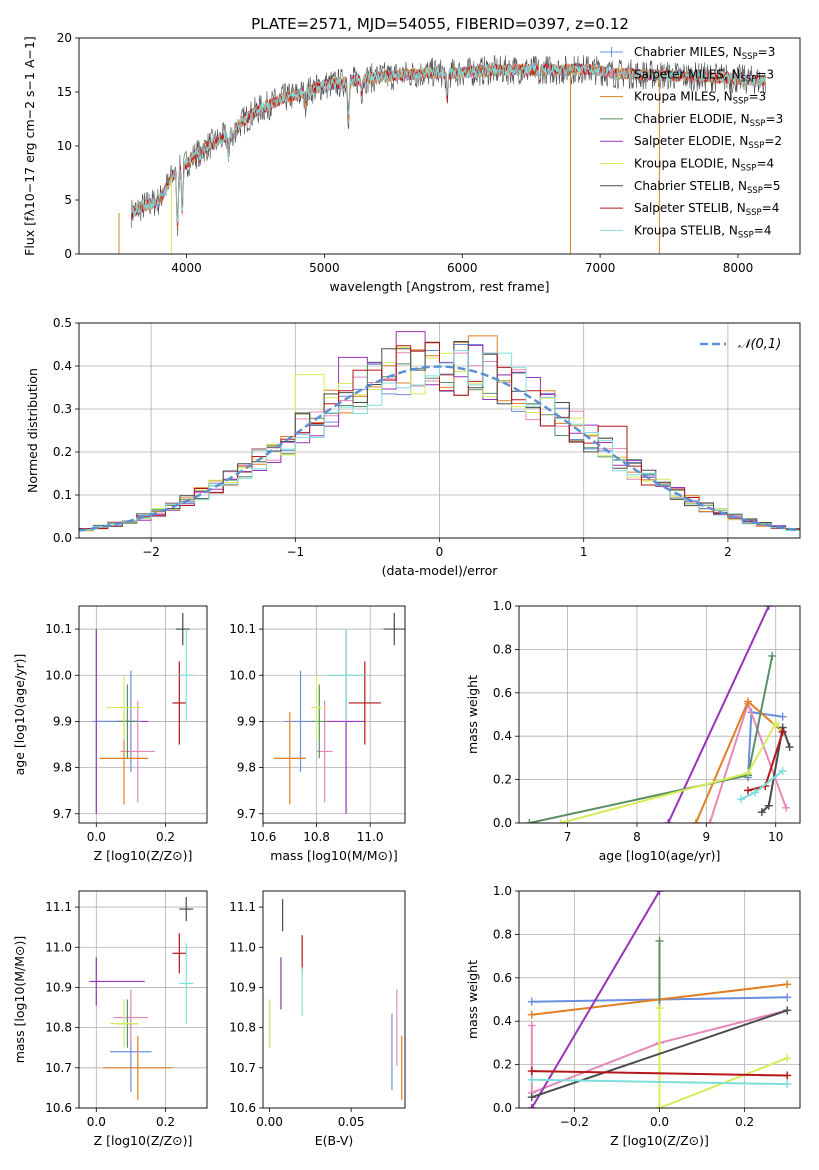 This screenshot has width=819, height=1170. I want to click on legend-entry: Chabrier ELODIE, NSSP=3, so click(708, 120).